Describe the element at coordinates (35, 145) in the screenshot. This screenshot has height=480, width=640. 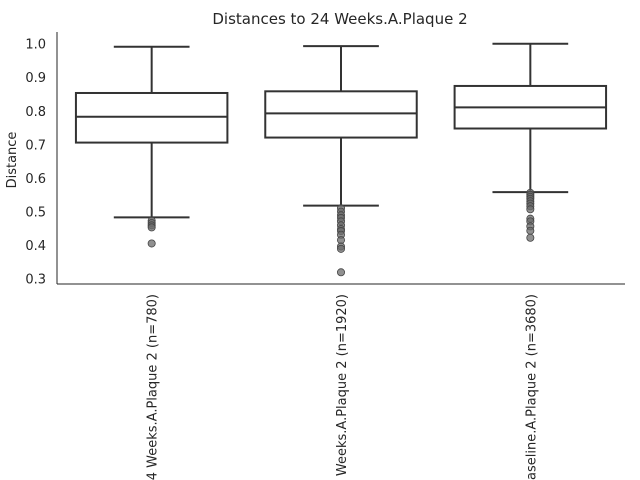
I see `y-tick-label: 0.7` at that location.